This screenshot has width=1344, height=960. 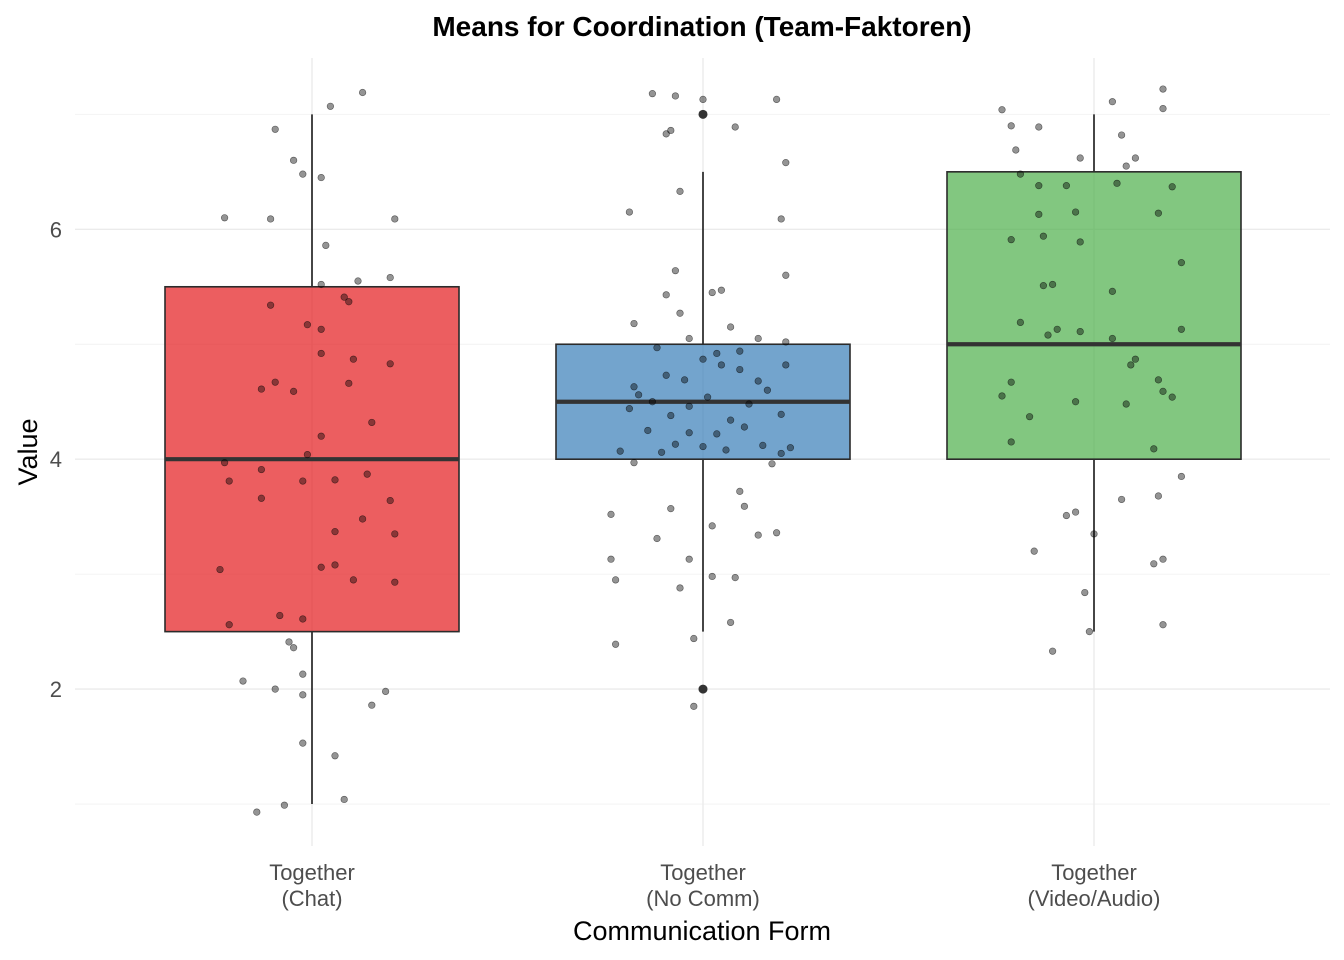 What do you see at coordinates (56, 229) in the screenshot?
I see `y-tick-label: 6` at bounding box center [56, 229].